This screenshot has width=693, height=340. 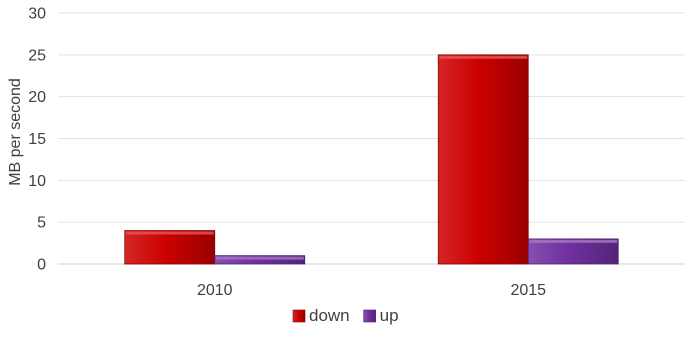 I want to click on x-axis-ticks: 2010 2015, so click(x=371, y=290).